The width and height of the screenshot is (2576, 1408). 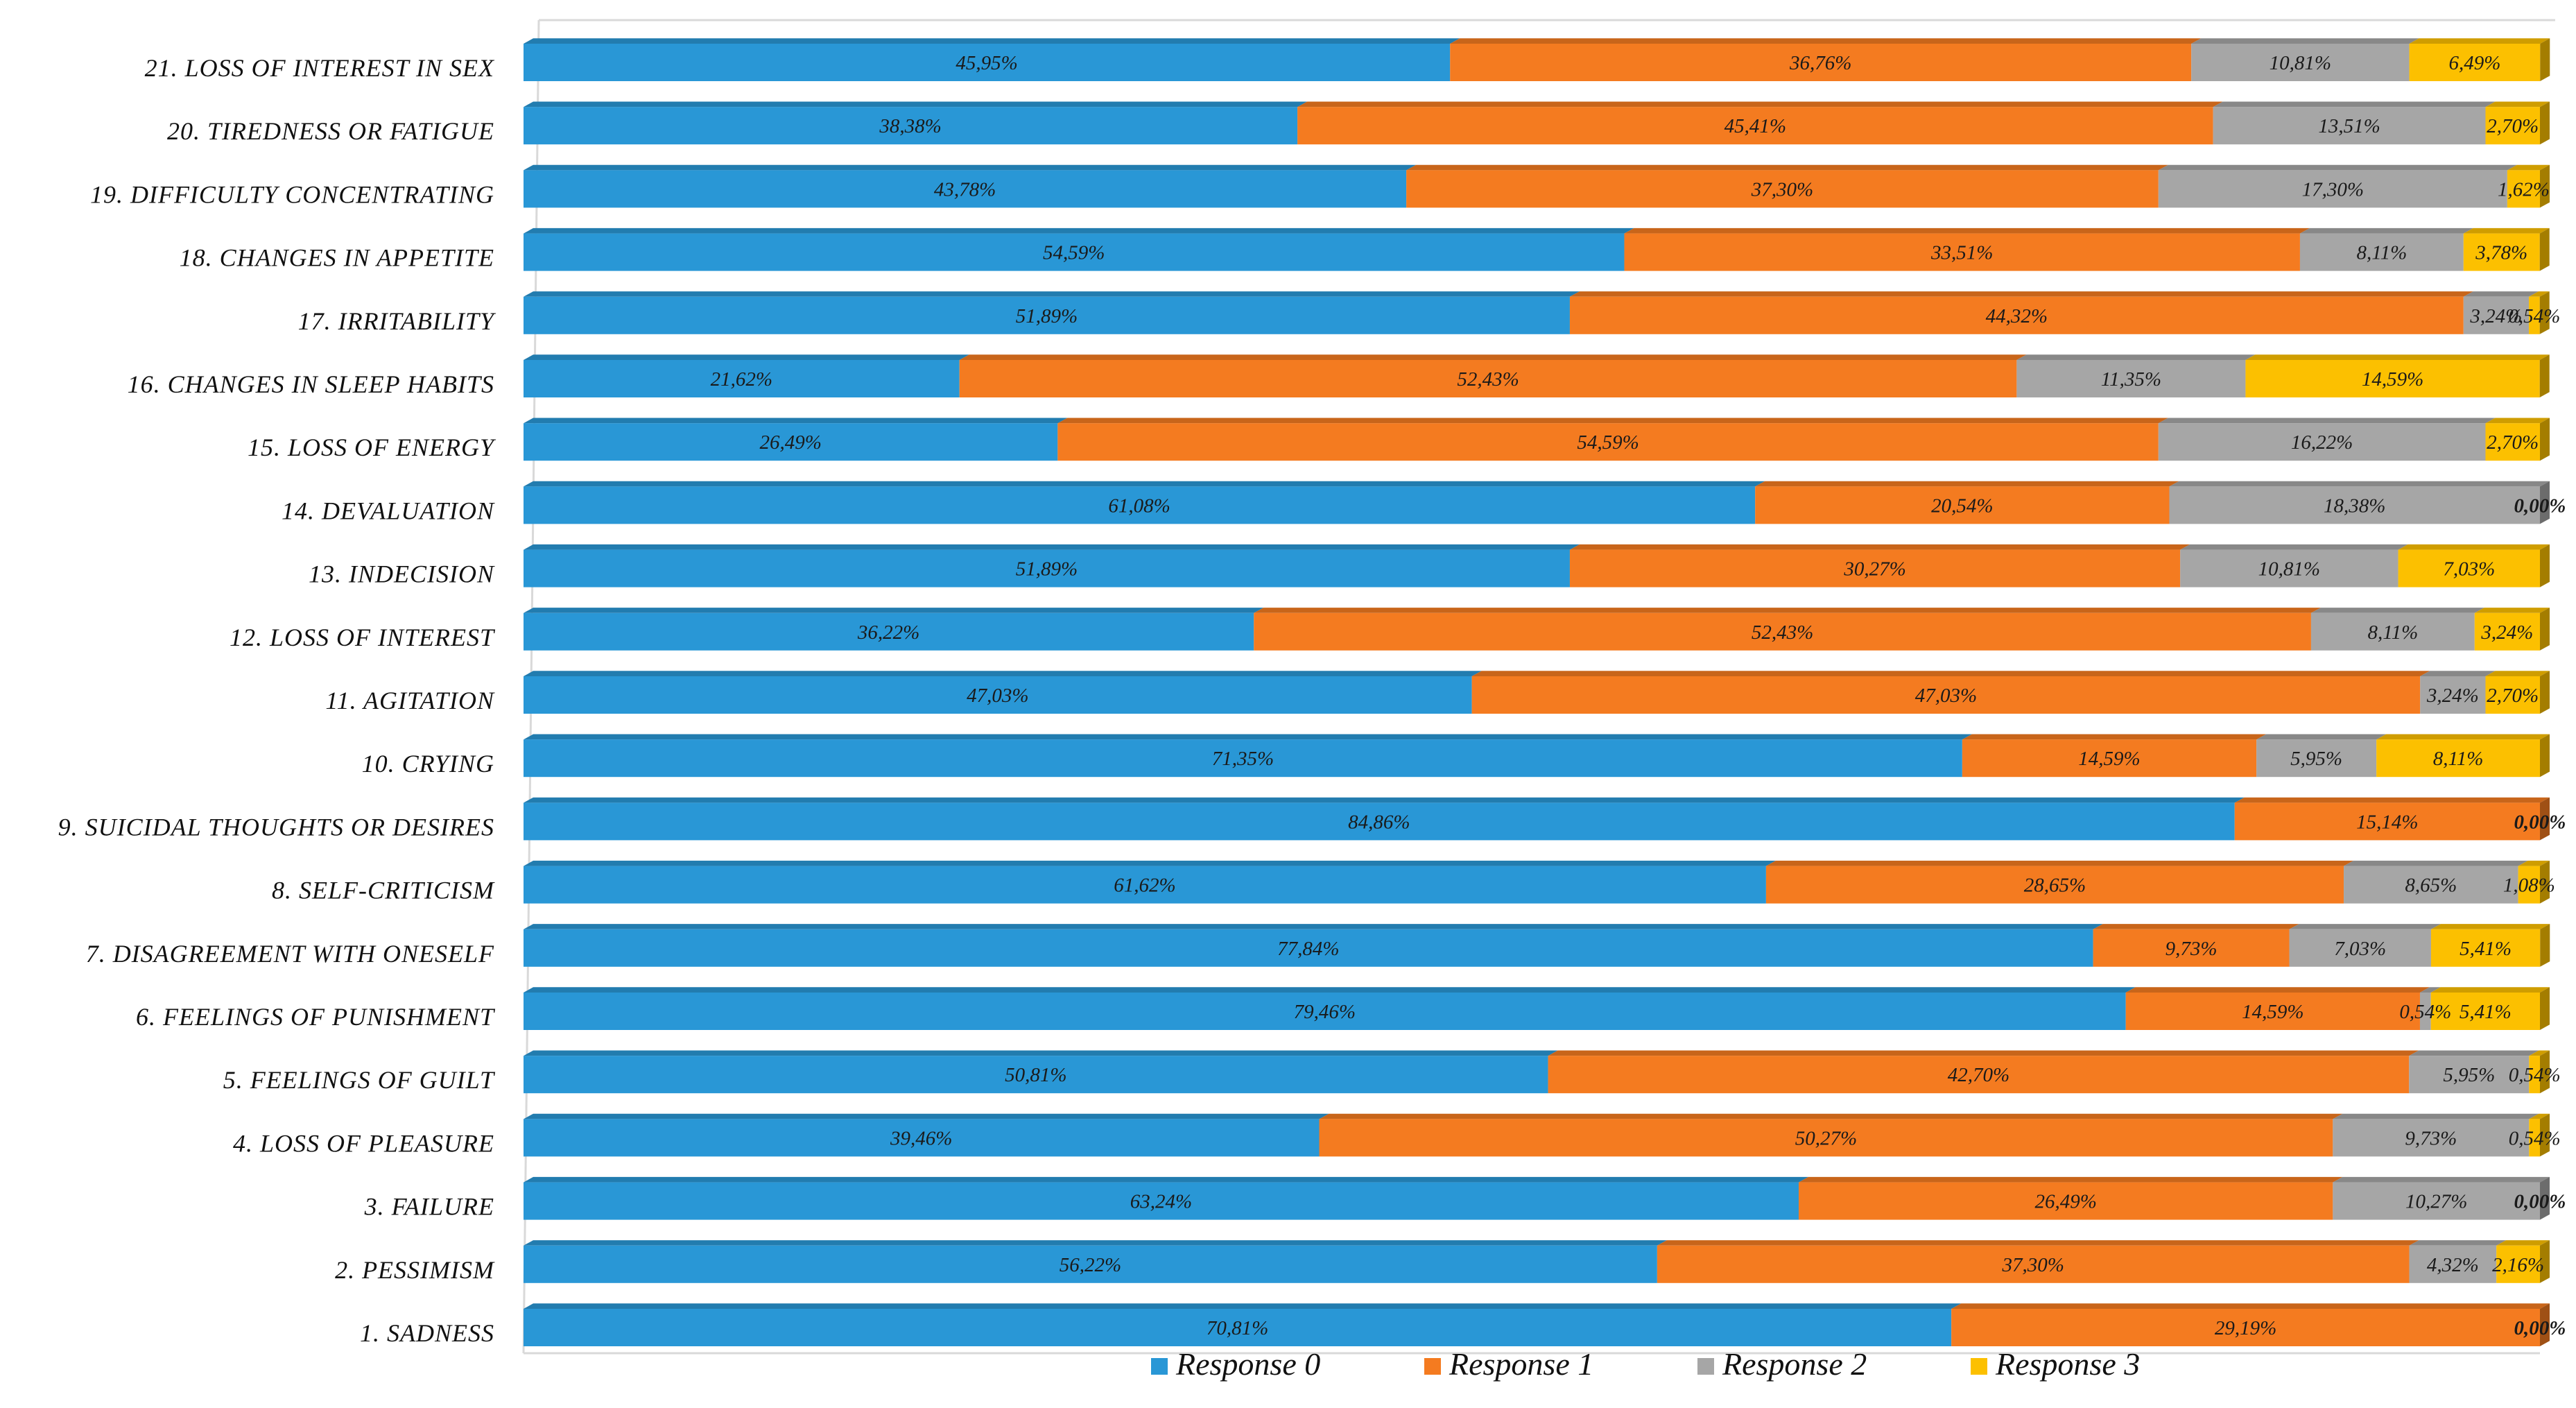 I want to click on data-label: 37,30%, so click(x=1782, y=189).